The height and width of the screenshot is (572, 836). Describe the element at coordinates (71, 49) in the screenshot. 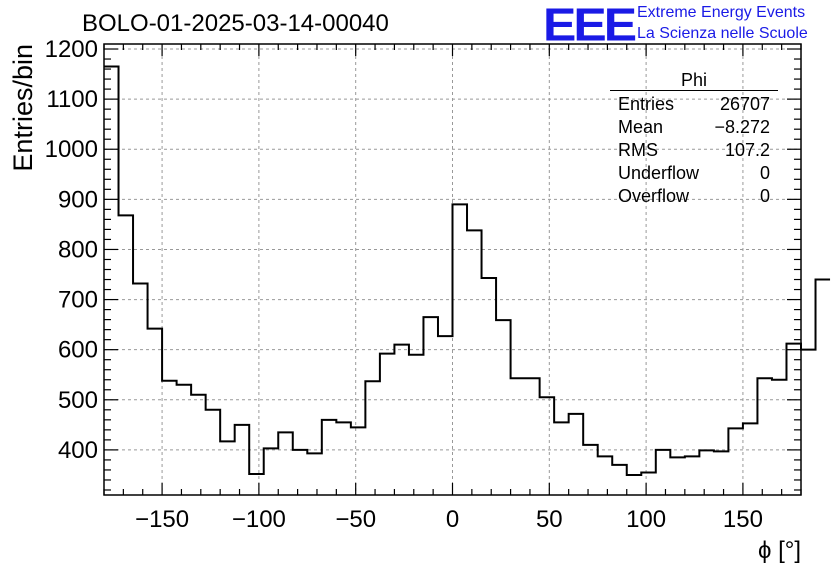

I see `y-tick-label: 1200` at that location.